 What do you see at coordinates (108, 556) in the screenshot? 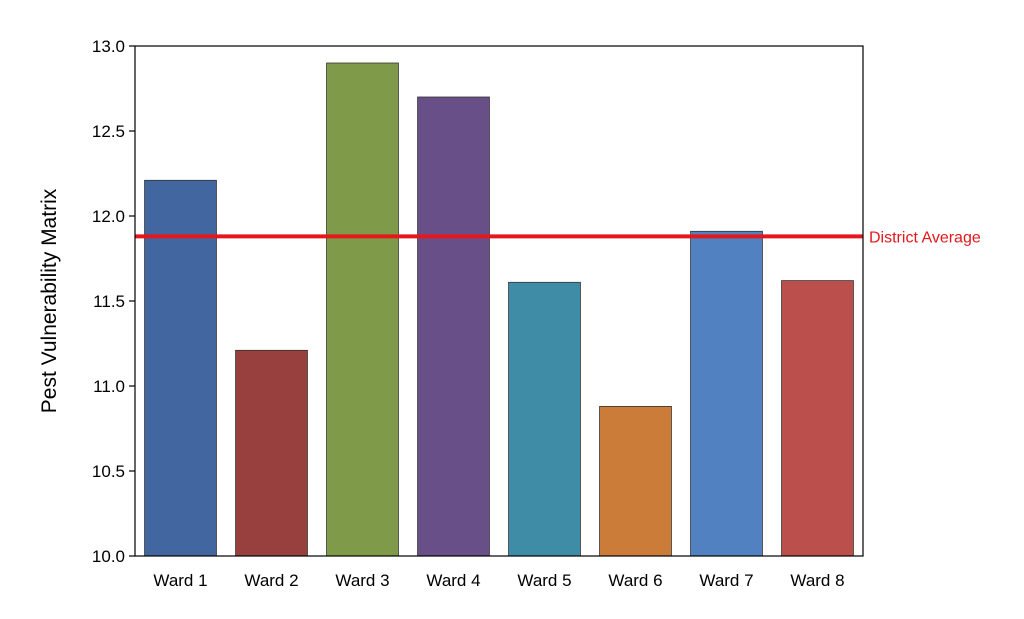
I see `y-tick-label: 10.0` at bounding box center [108, 556].